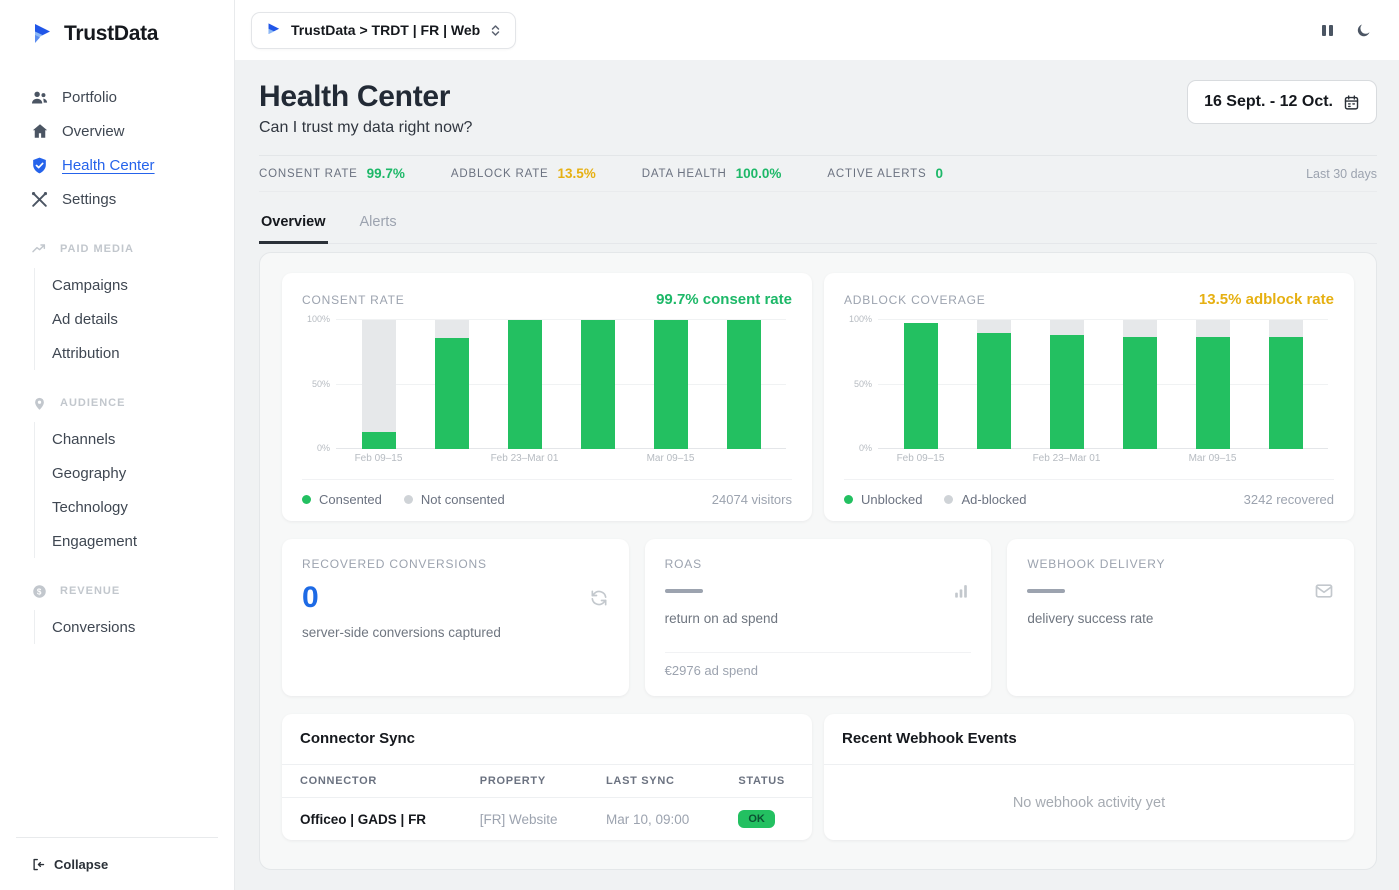 The width and height of the screenshot is (1399, 890). I want to click on sidebar-item-conversions: Conversions, so click(94, 627).